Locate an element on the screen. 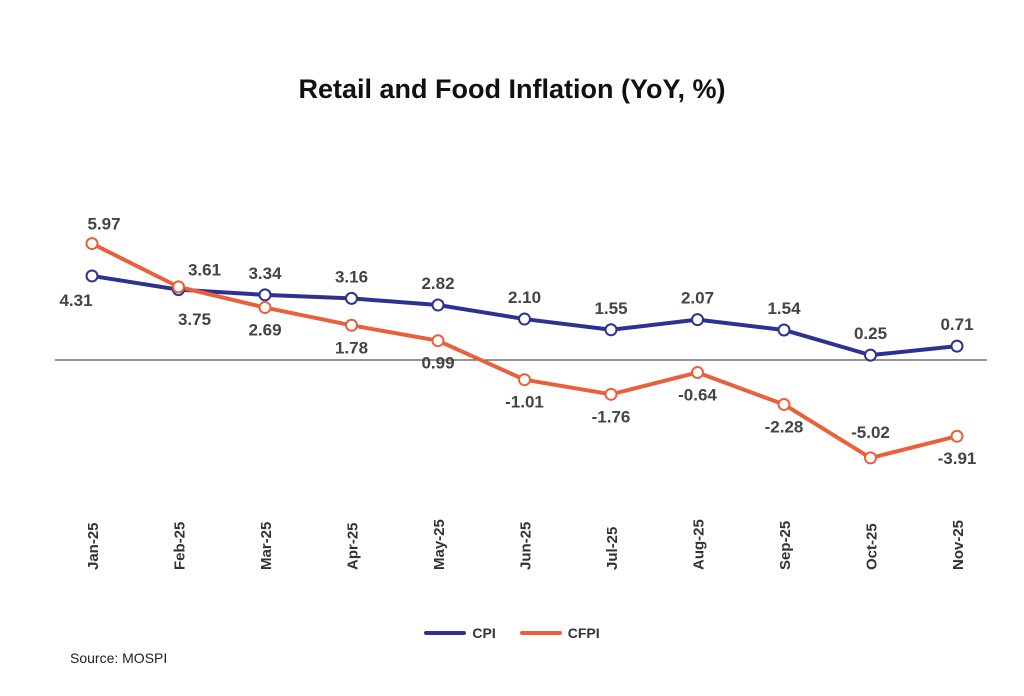 Image resolution: width=1024 pixels, height=696 pixels. x-tick-label: Jul-25 is located at coordinates (612, 548).